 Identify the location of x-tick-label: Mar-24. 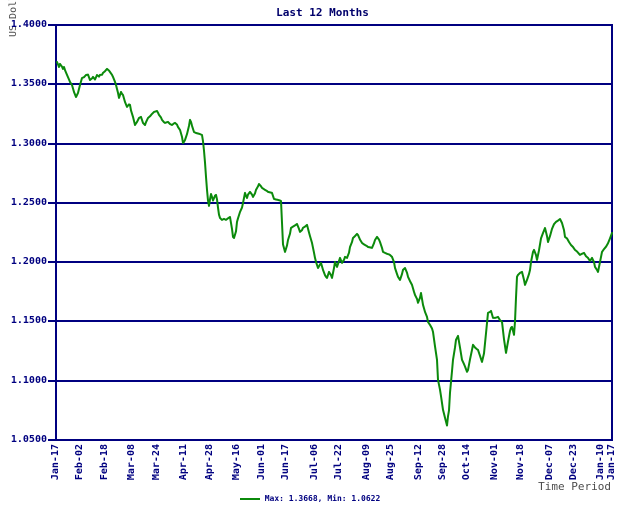
(156, 462).